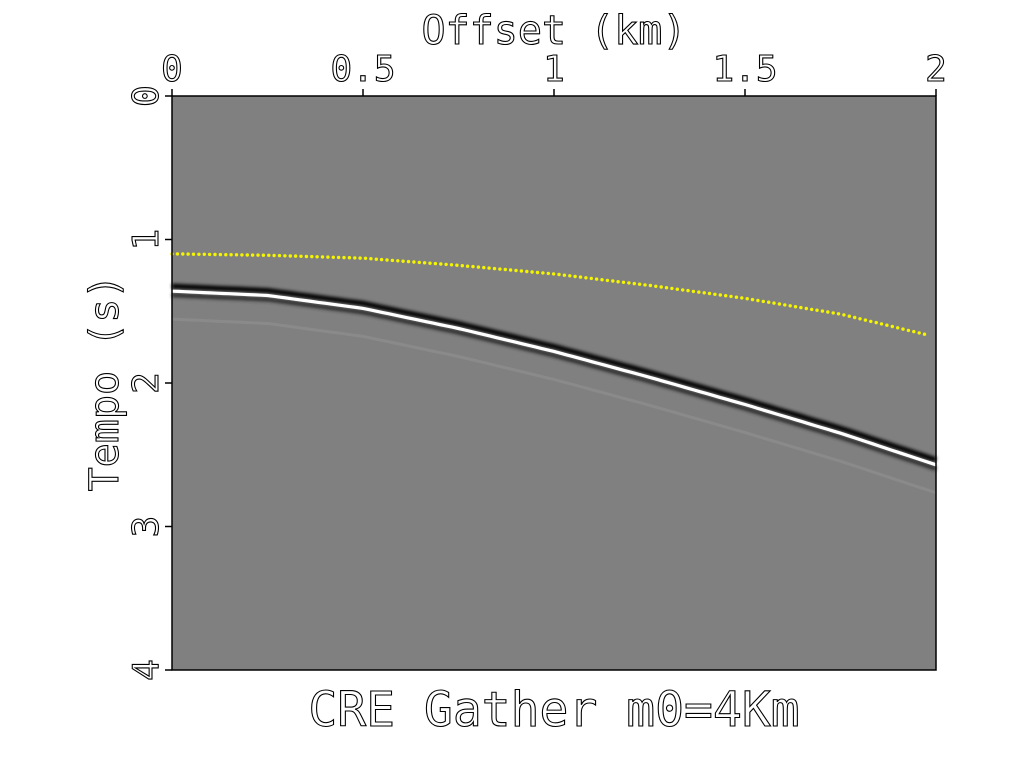 This screenshot has height=768, width=1024. What do you see at coordinates (554, 31) in the screenshot?
I see `x-axis-title: Offset (km)` at bounding box center [554, 31].